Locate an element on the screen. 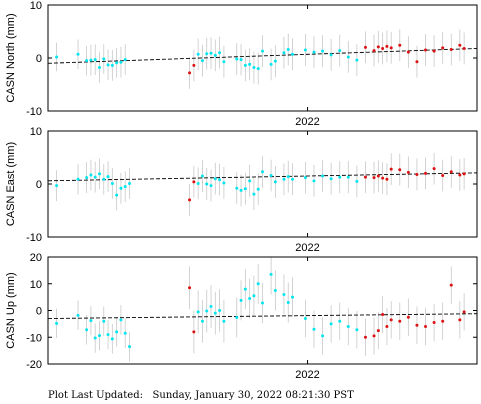  footer-label: Plot Last Updated: is located at coordinates (95, 395).